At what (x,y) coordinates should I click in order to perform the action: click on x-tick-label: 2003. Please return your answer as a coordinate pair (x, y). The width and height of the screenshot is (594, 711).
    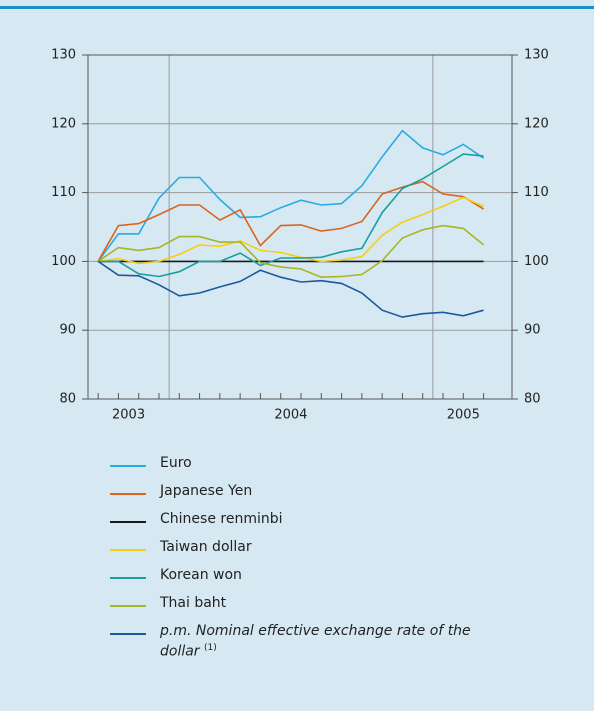
    Looking at the image, I should click on (128, 415).